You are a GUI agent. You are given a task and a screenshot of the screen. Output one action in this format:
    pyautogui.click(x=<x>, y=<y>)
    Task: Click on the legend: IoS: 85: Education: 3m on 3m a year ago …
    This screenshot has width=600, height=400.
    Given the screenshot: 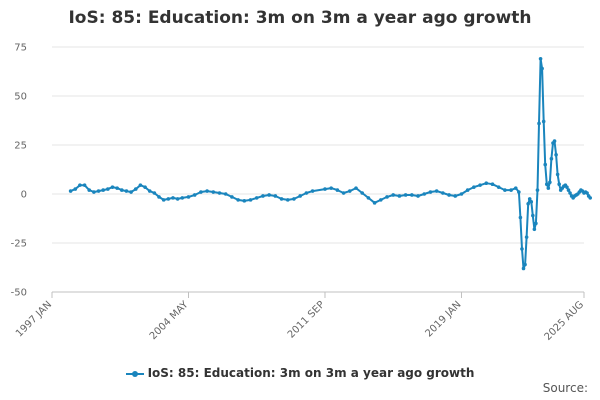 What is the action you would take?
    pyautogui.click(x=300, y=373)
    